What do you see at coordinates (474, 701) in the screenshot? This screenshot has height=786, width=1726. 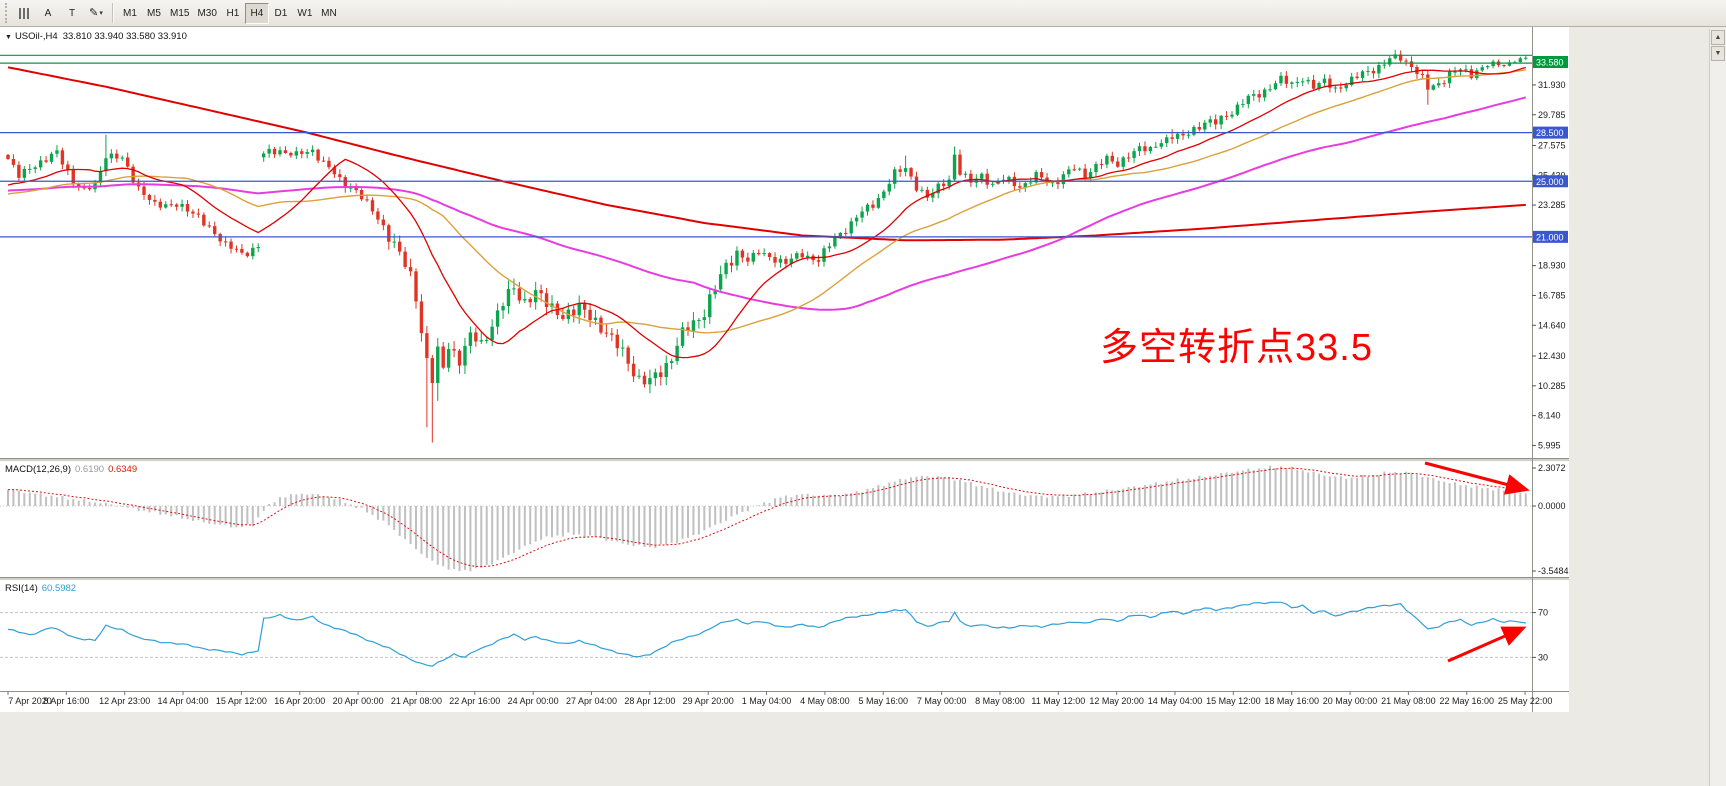 I see `time-label: 22 Apr 16:00` at bounding box center [474, 701].